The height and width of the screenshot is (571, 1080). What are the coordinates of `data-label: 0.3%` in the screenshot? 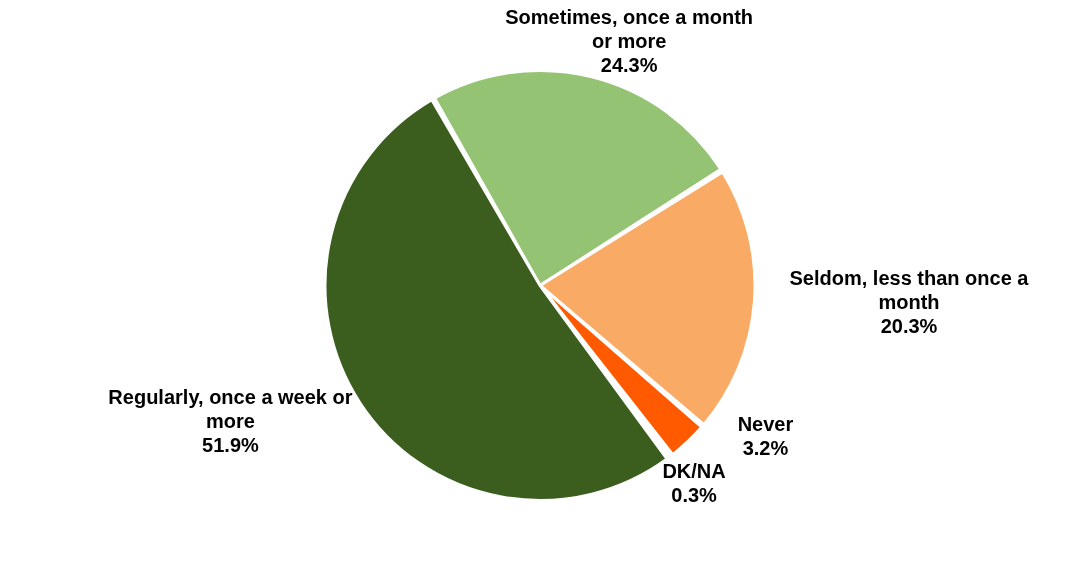 It's located at (694, 495).